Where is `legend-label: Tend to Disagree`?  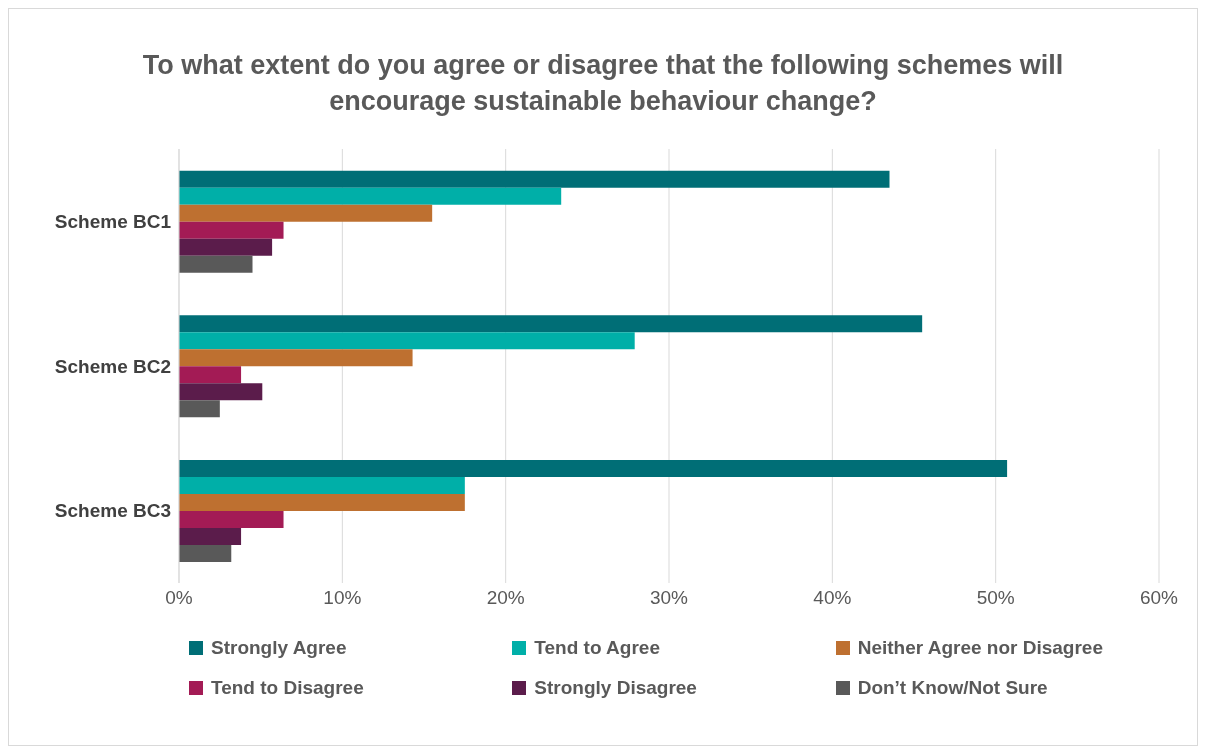 legend-label: Tend to Disagree is located at coordinates (287, 688).